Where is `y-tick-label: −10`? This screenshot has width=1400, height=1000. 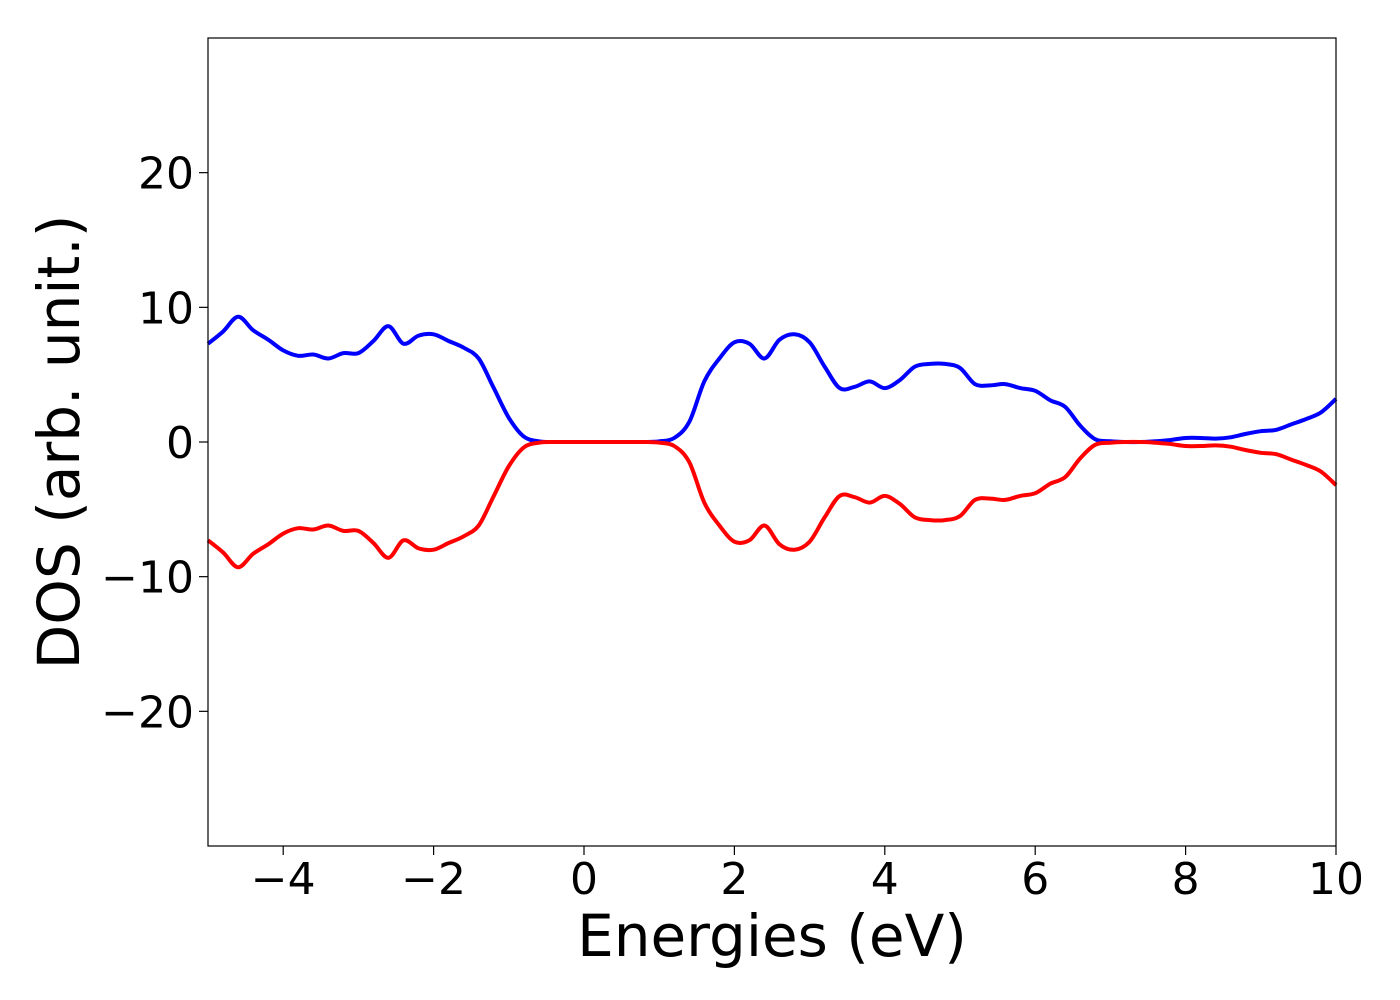 y-tick-label: −10 is located at coordinates (147, 578).